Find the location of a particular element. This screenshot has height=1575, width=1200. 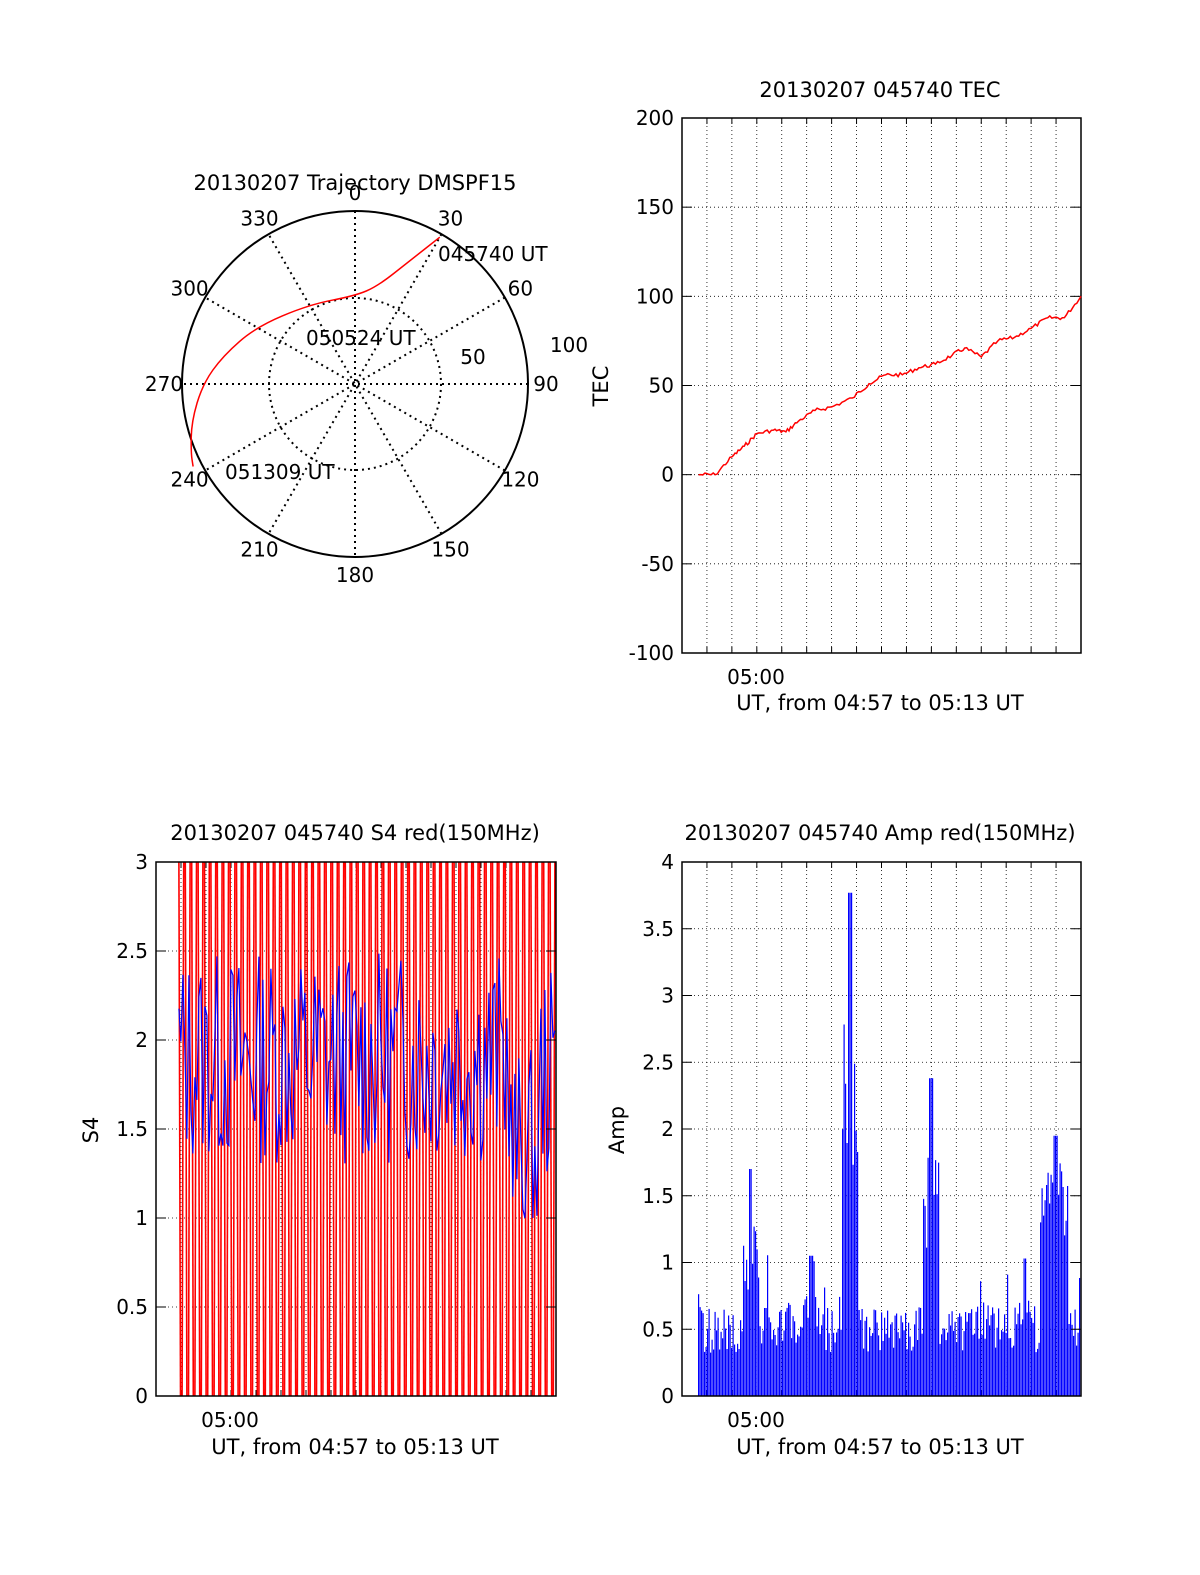

polar-spokes is located at coordinates (355, 384).